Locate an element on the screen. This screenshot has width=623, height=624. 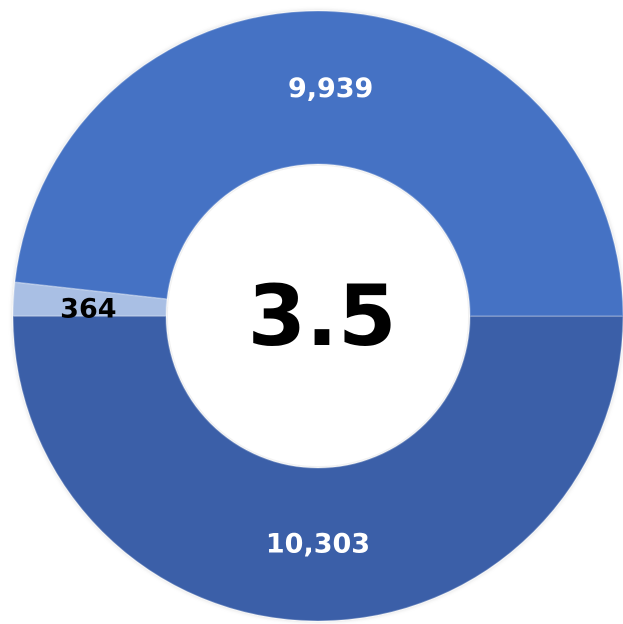
slice-label-1: 10,303 is located at coordinates (318, 544).